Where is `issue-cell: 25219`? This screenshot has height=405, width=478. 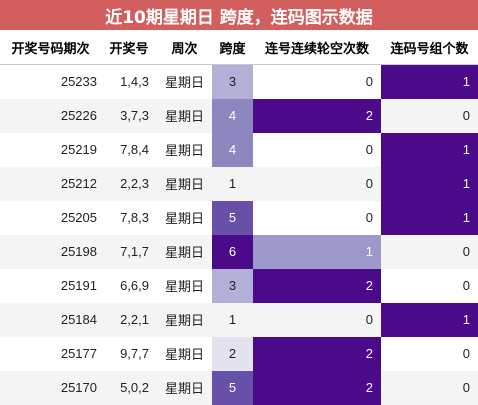
issue-cell: 25219 is located at coordinates (50, 149).